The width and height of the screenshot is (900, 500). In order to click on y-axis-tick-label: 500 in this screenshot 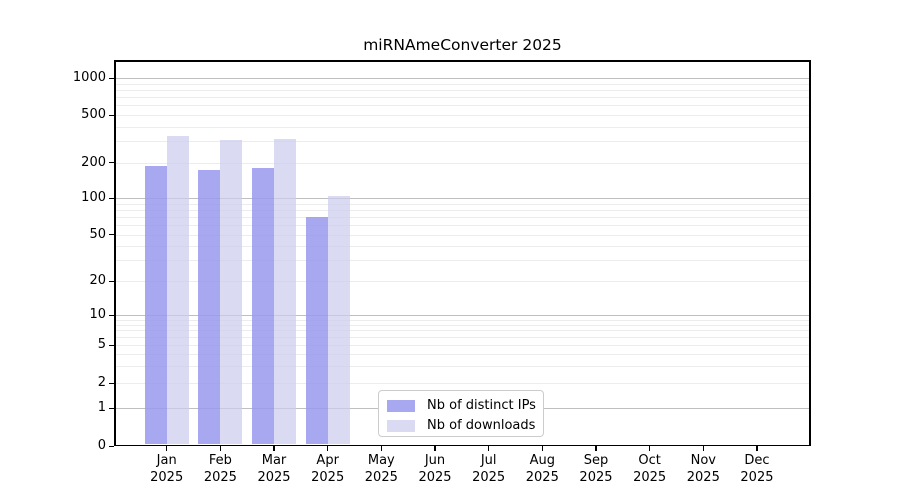, I will do `click(93, 114)`.